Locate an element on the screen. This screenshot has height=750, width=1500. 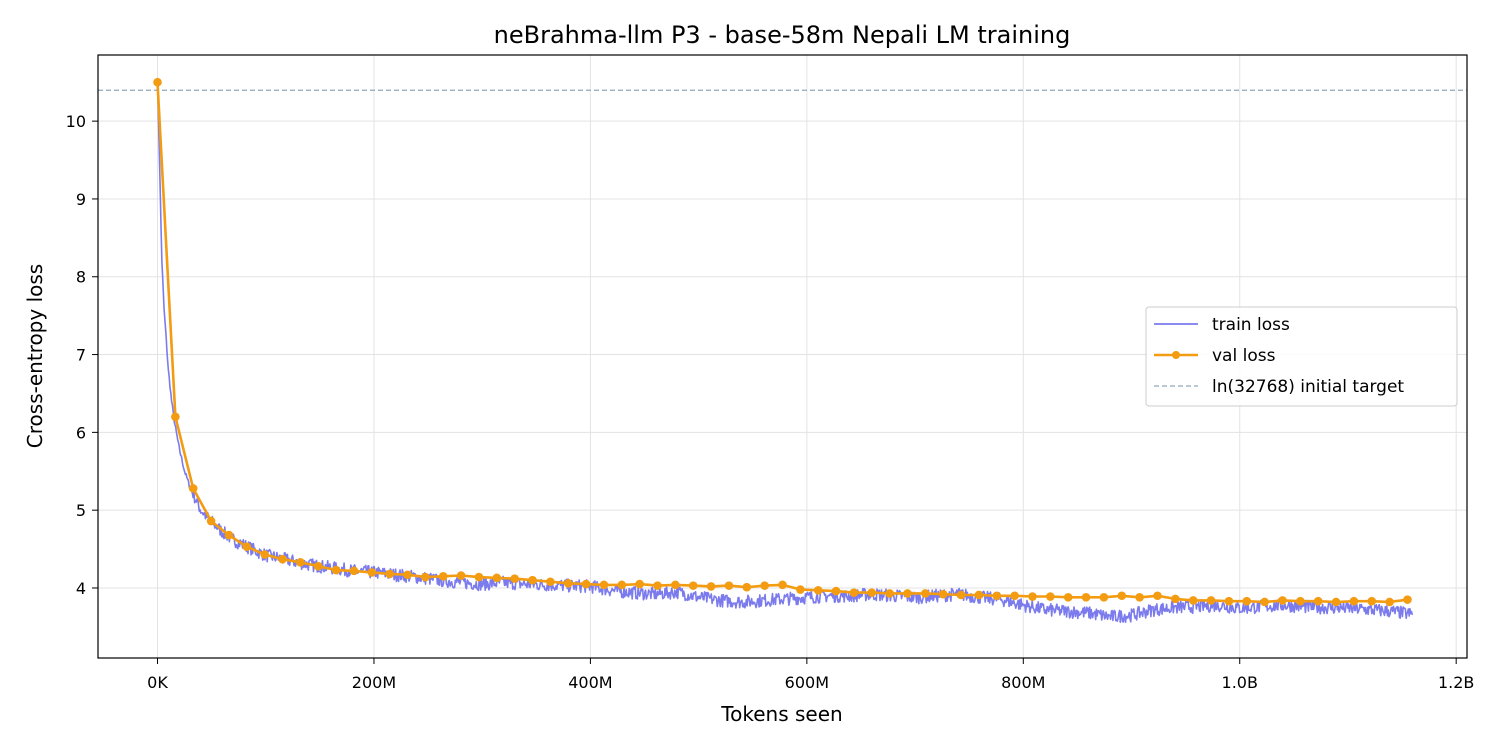
y-tick-label: 8 is located at coordinates (81, 277).